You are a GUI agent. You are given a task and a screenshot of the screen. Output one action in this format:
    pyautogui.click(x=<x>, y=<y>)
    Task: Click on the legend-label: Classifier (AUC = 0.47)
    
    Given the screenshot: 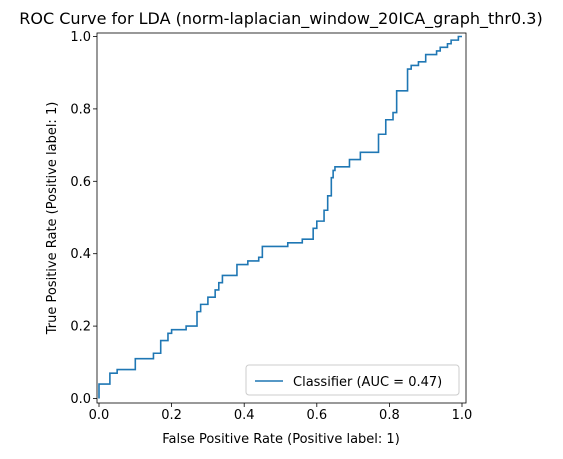 What is the action you would take?
    pyautogui.click(x=367, y=382)
    